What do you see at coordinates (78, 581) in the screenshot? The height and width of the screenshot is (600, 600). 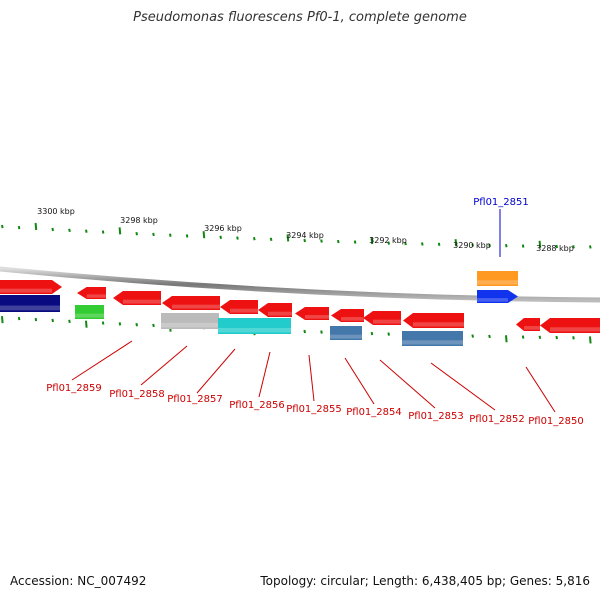 I see `accession-text: Accession: NC_007492` at bounding box center [78, 581].